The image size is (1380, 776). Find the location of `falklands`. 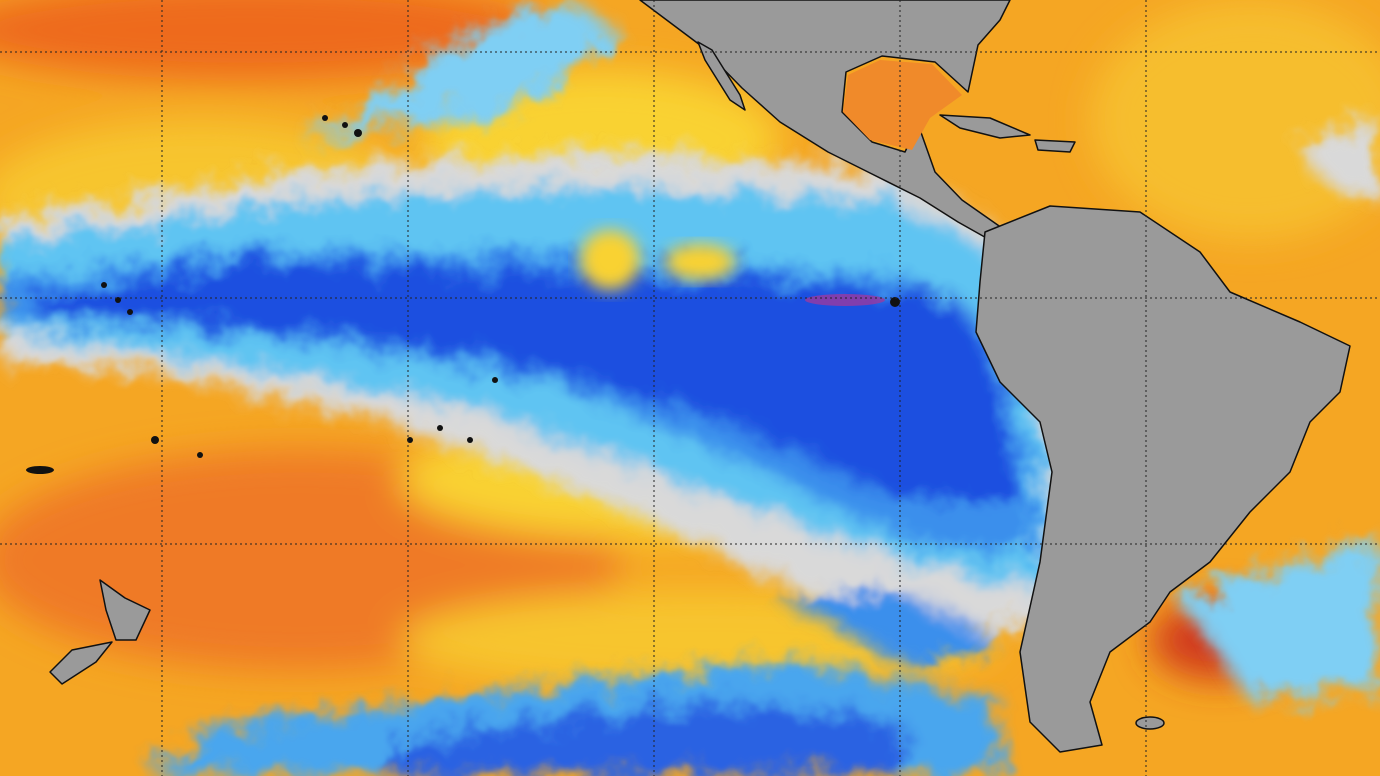

falklands is located at coordinates (1150, 723).